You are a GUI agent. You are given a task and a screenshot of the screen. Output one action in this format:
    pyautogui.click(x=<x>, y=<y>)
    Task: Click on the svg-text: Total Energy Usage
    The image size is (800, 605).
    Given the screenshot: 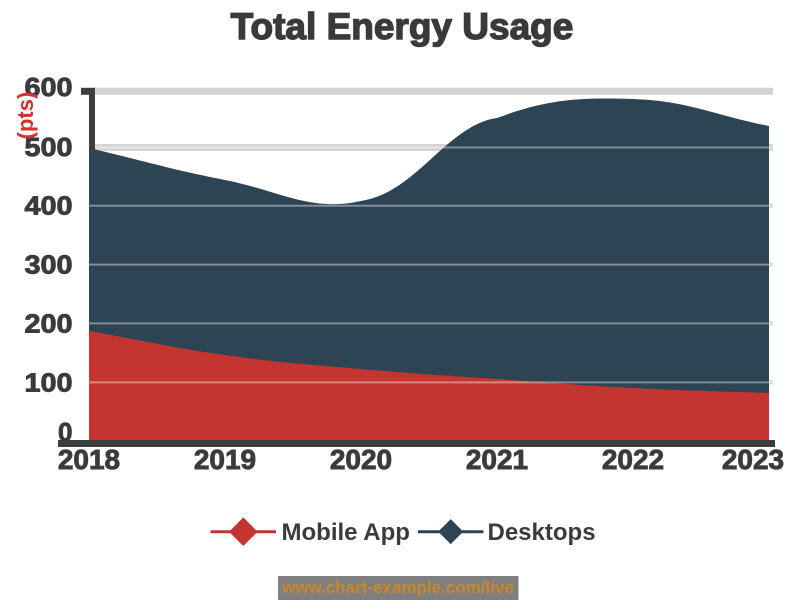 What is the action you would take?
    pyautogui.click(x=402, y=26)
    